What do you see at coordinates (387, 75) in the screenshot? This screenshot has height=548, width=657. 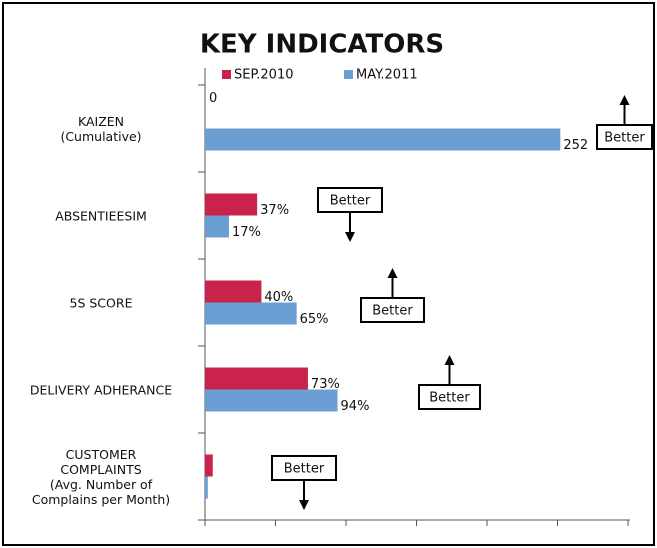 I see `legend-label: MAY.2011` at bounding box center [387, 75].